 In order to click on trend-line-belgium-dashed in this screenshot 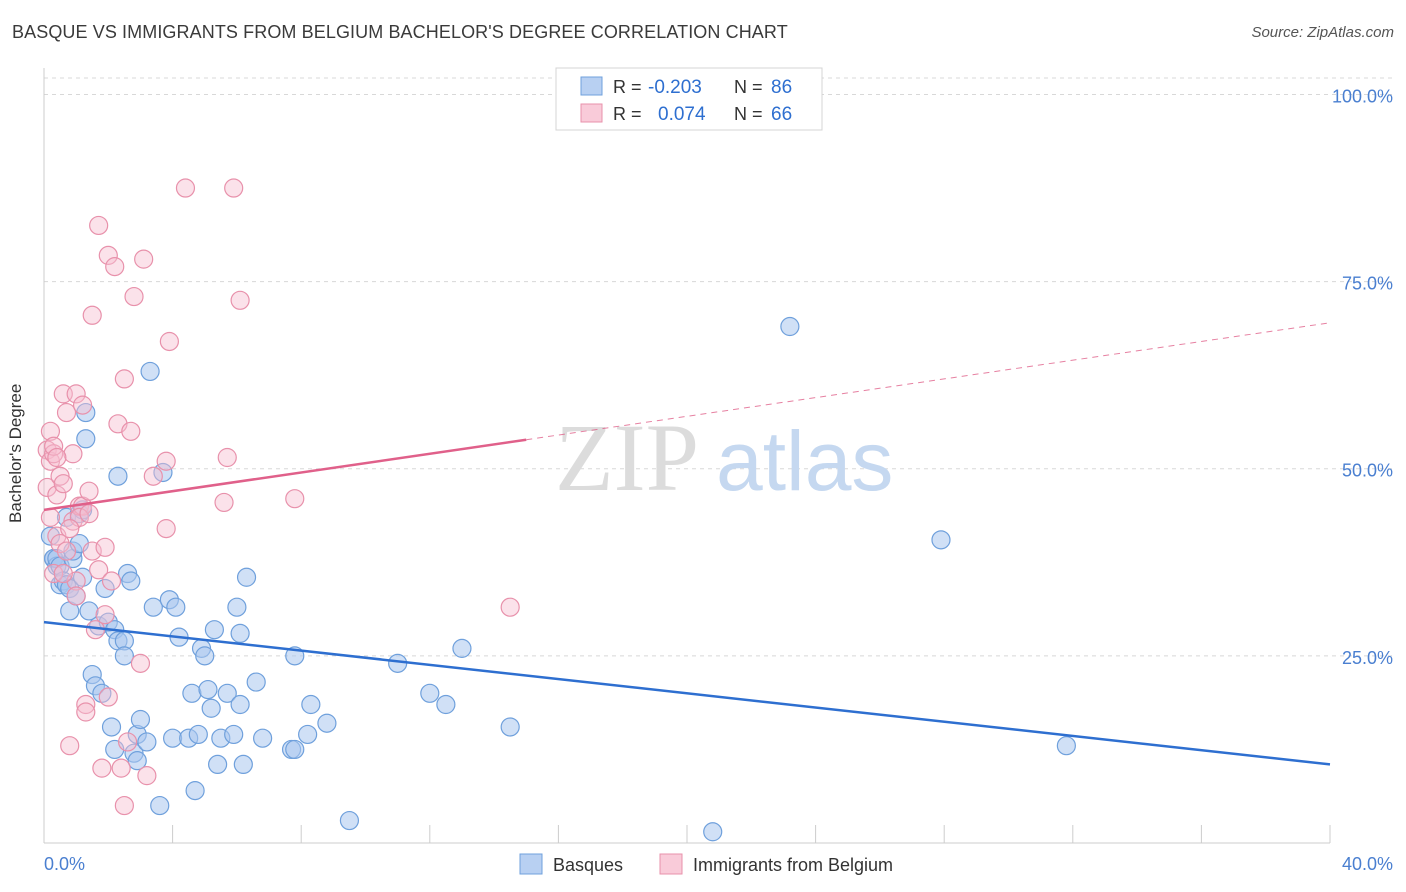, I will do `click(928, 381)`.